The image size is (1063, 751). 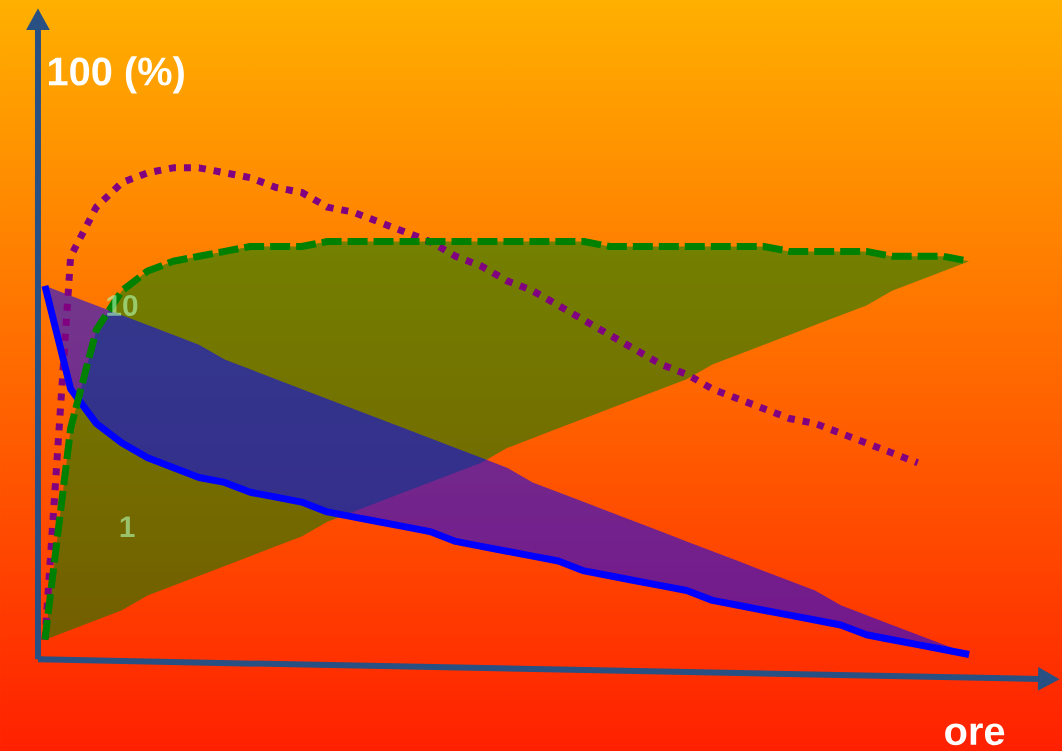 I want to click on x-axis-title: ore, so click(x=975, y=734).